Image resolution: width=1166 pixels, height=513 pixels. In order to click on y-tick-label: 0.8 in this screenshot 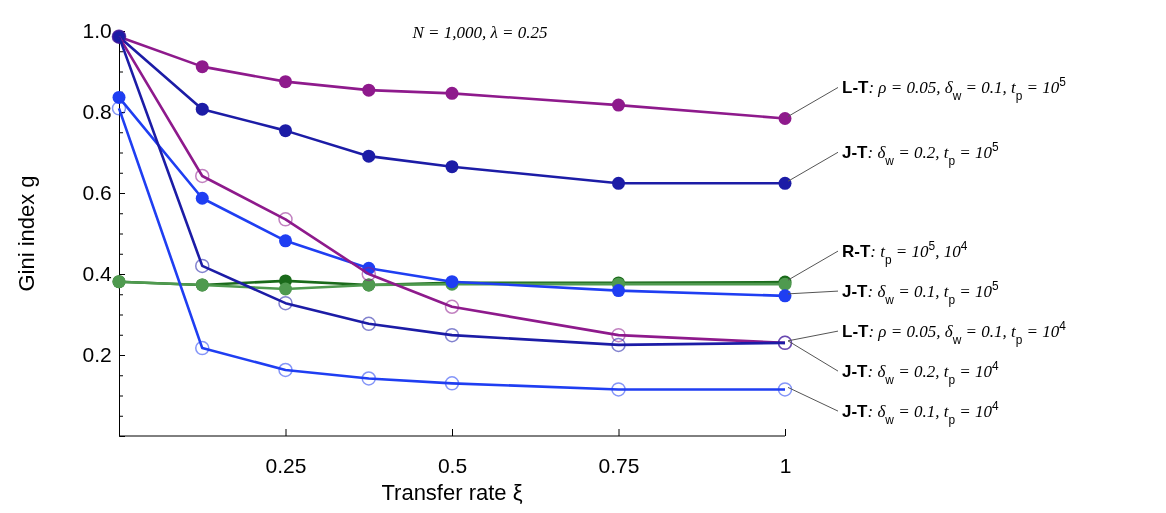, I will do `click(97, 112)`.